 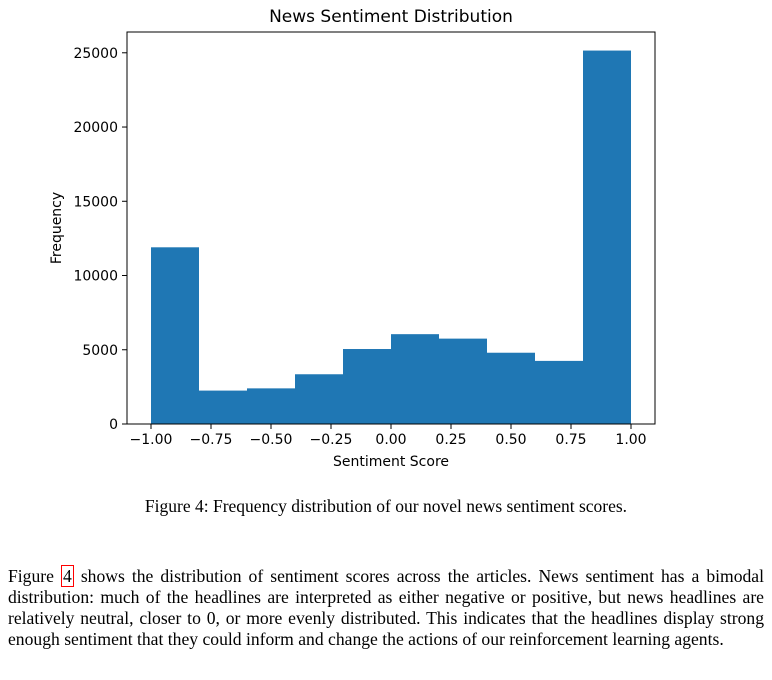 I want to click on y-tick-label: 5000, so click(x=100, y=351).